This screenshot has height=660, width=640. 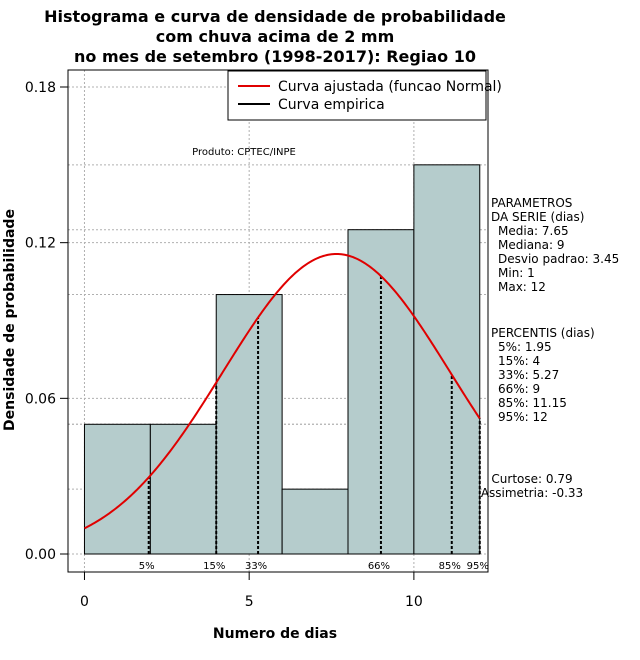 I want to click on skewness-text: Assimetria: -0.33, so click(x=532, y=493).